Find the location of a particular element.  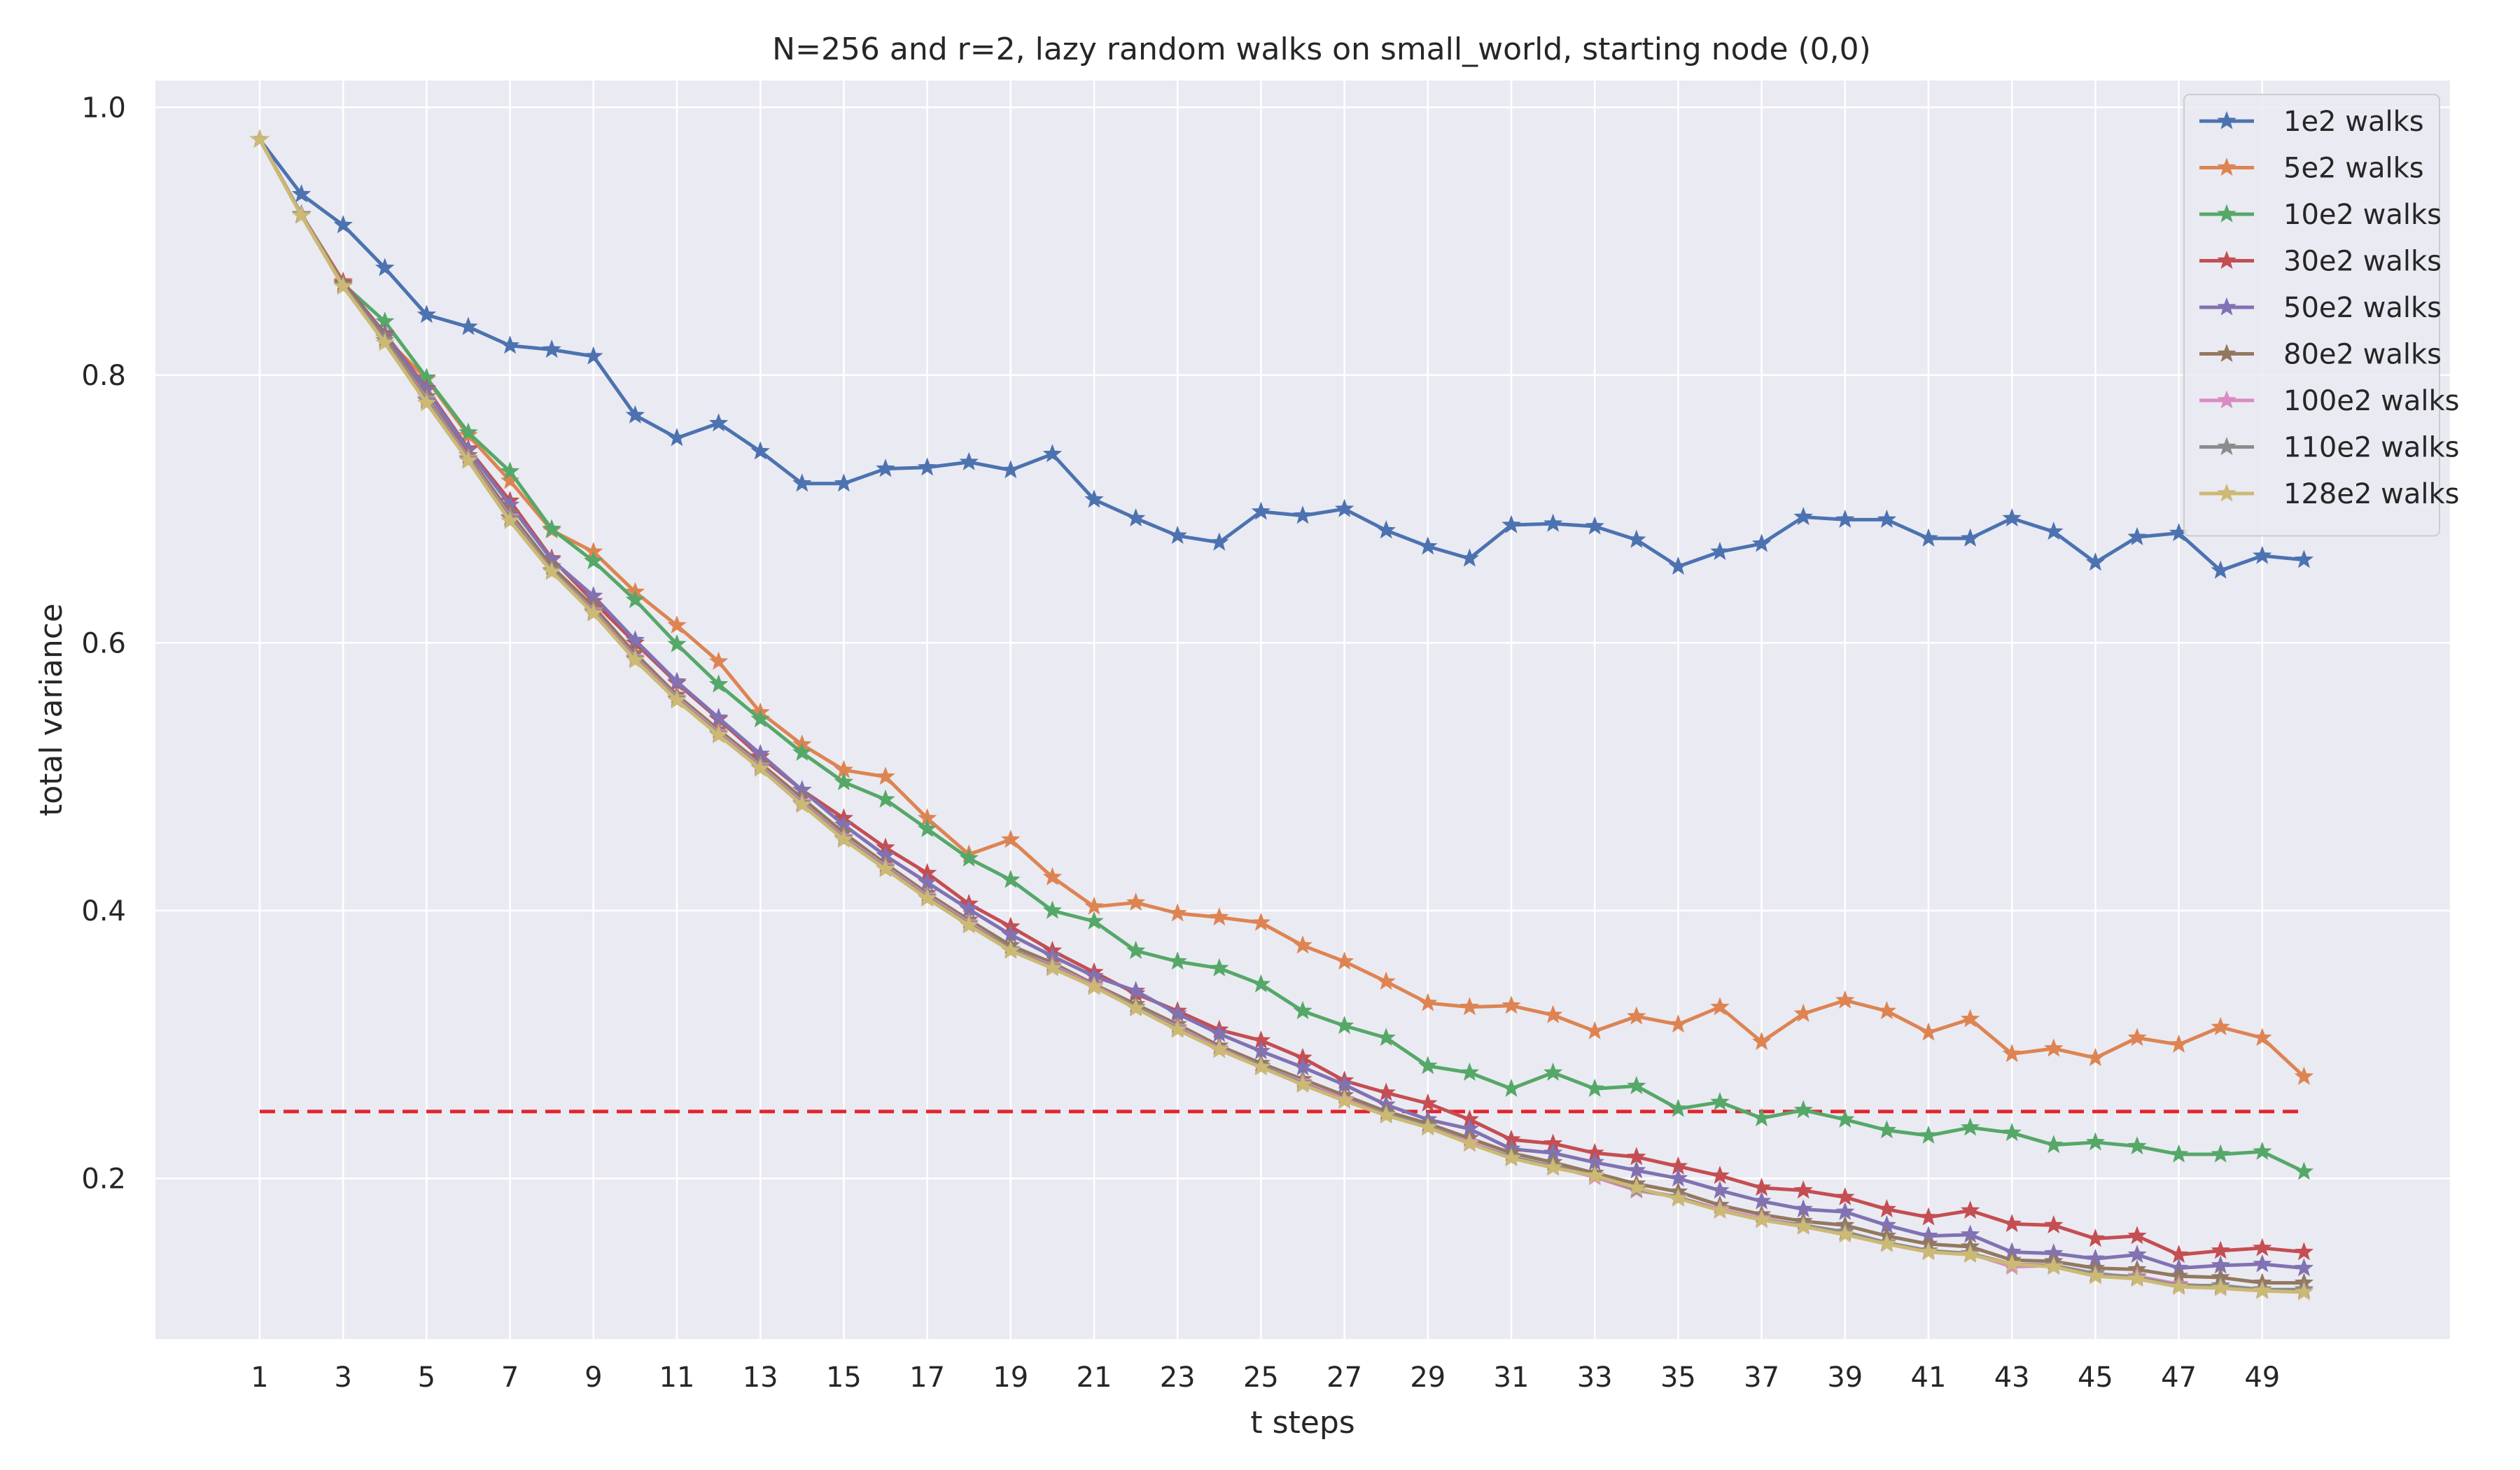

x-axis-label: t steps is located at coordinates (1302, 1423).